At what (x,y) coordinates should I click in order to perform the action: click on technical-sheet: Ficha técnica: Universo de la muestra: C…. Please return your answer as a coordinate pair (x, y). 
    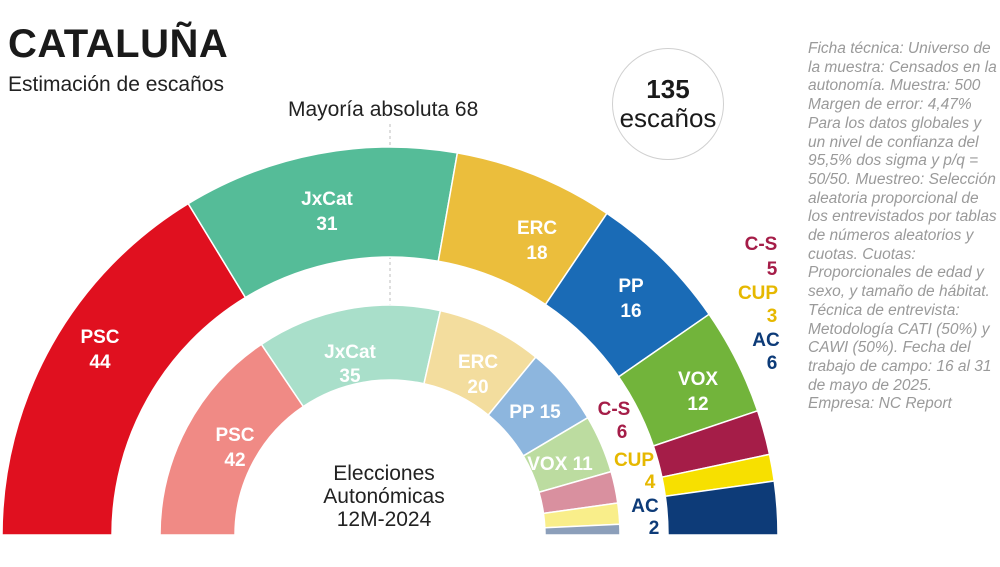
    Looking at the image, I should click on (902, 226).